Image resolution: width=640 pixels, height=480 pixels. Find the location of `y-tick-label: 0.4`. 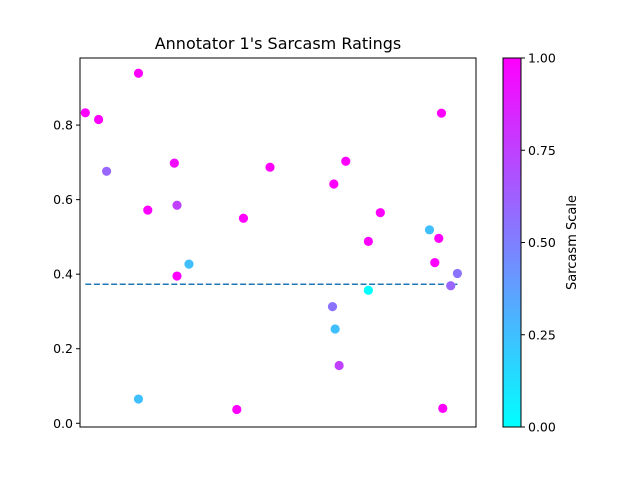

y-tick-label: 0.4 is located at coordinates (63, 274).